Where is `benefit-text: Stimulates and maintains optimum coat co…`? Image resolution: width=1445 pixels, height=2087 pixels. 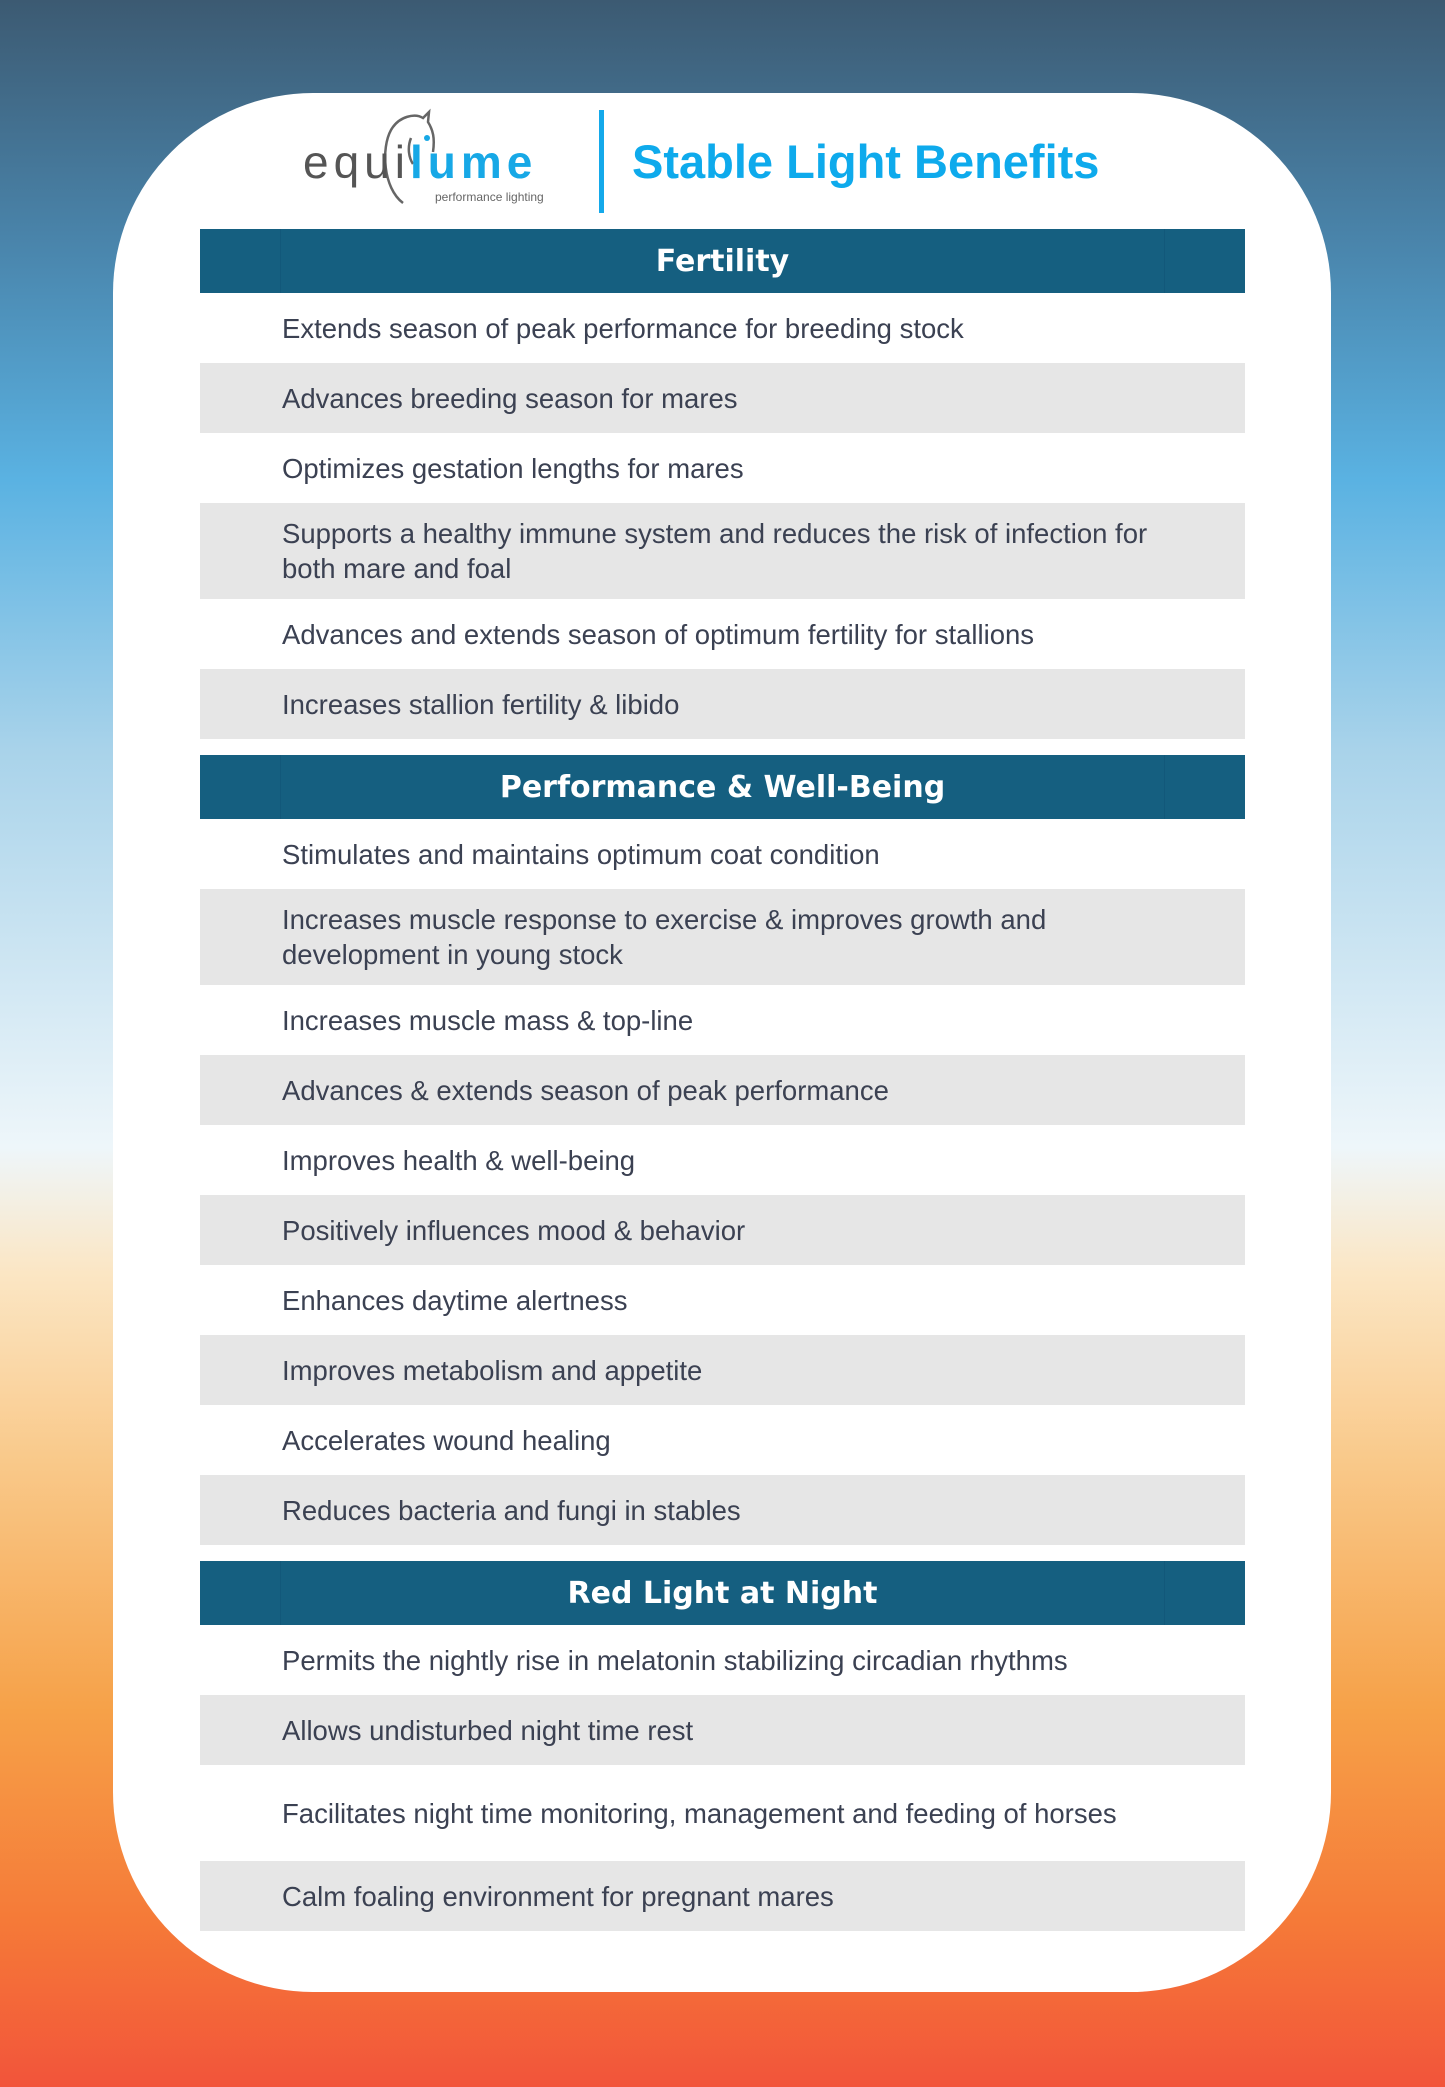
benefit-text: Stimulates and maintains optimum coat co… is located at coordinates (581, 854).